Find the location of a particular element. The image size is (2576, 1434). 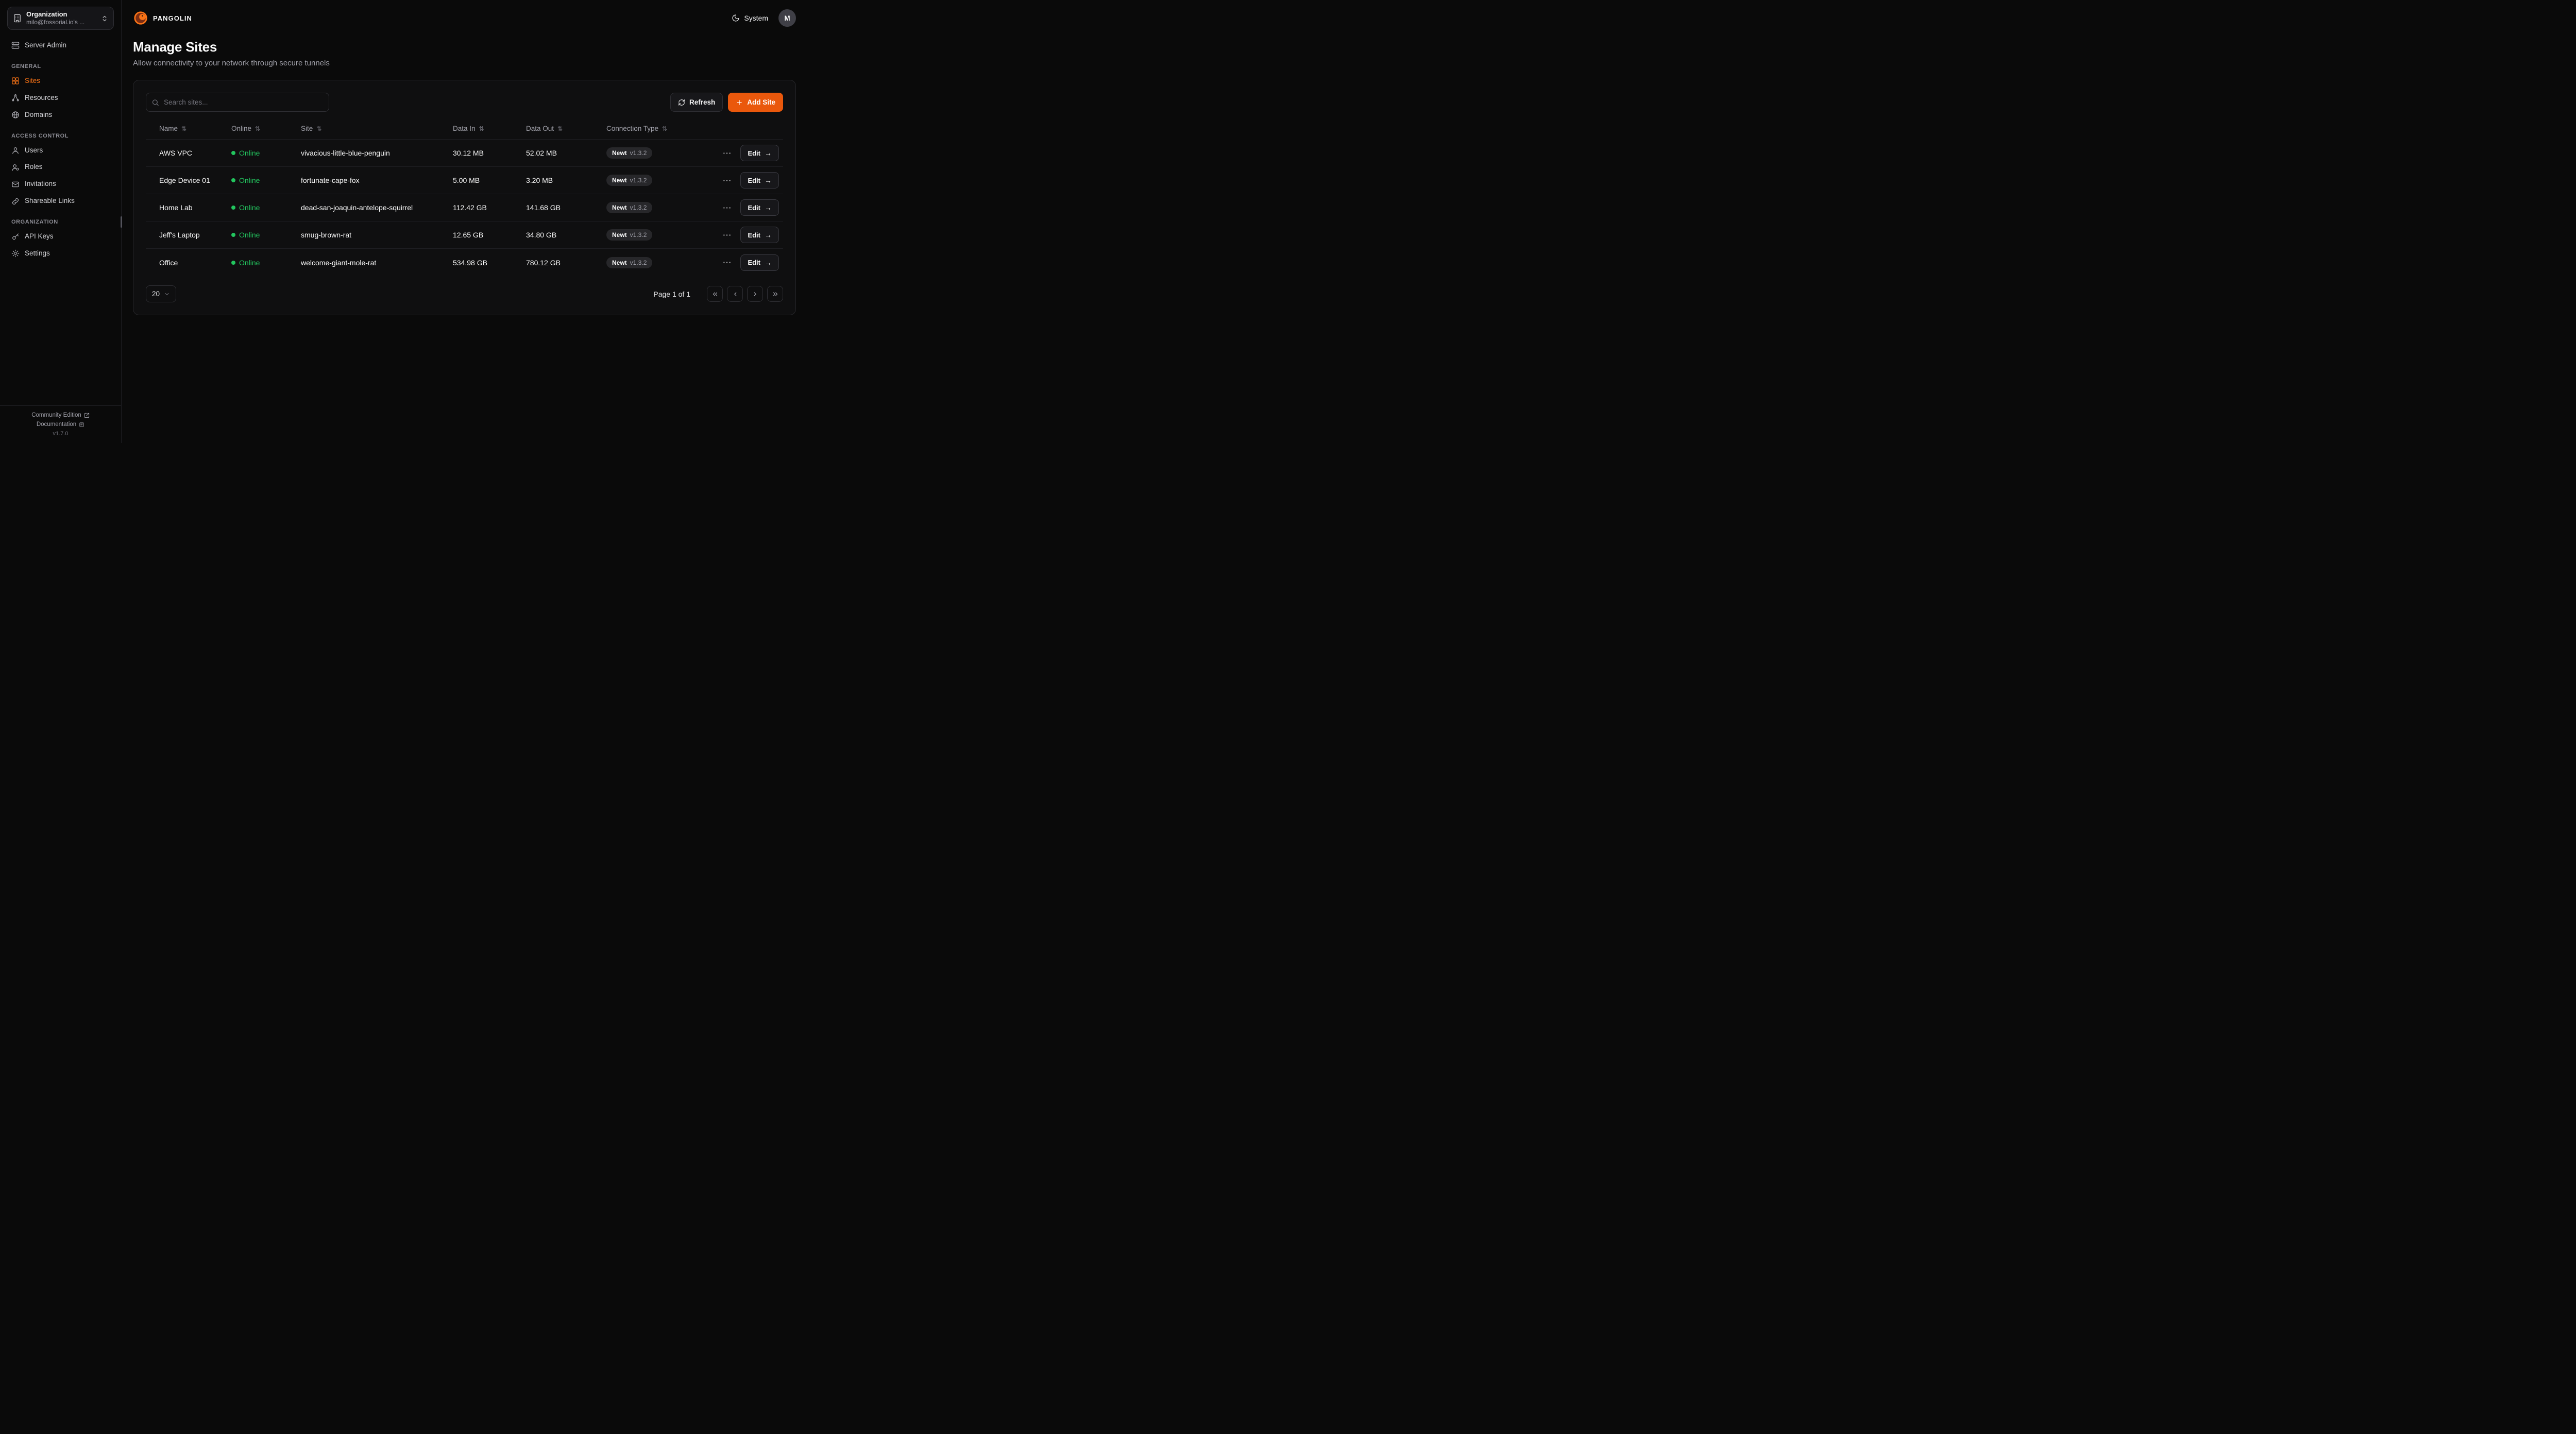

column-header-name: Name ⇅ is located at coordinates (173, 128).